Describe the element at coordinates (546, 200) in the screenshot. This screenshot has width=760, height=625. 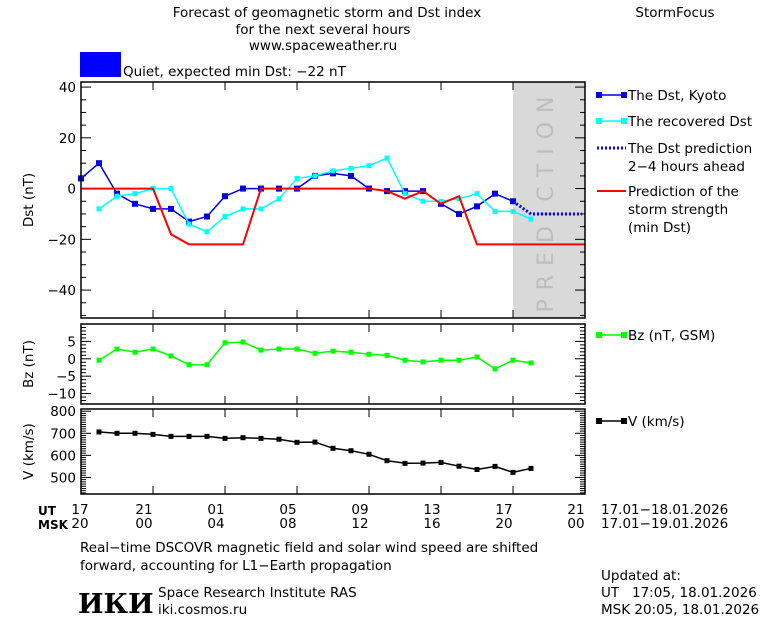
I see `prediction-label: PREDICTION` at that location.